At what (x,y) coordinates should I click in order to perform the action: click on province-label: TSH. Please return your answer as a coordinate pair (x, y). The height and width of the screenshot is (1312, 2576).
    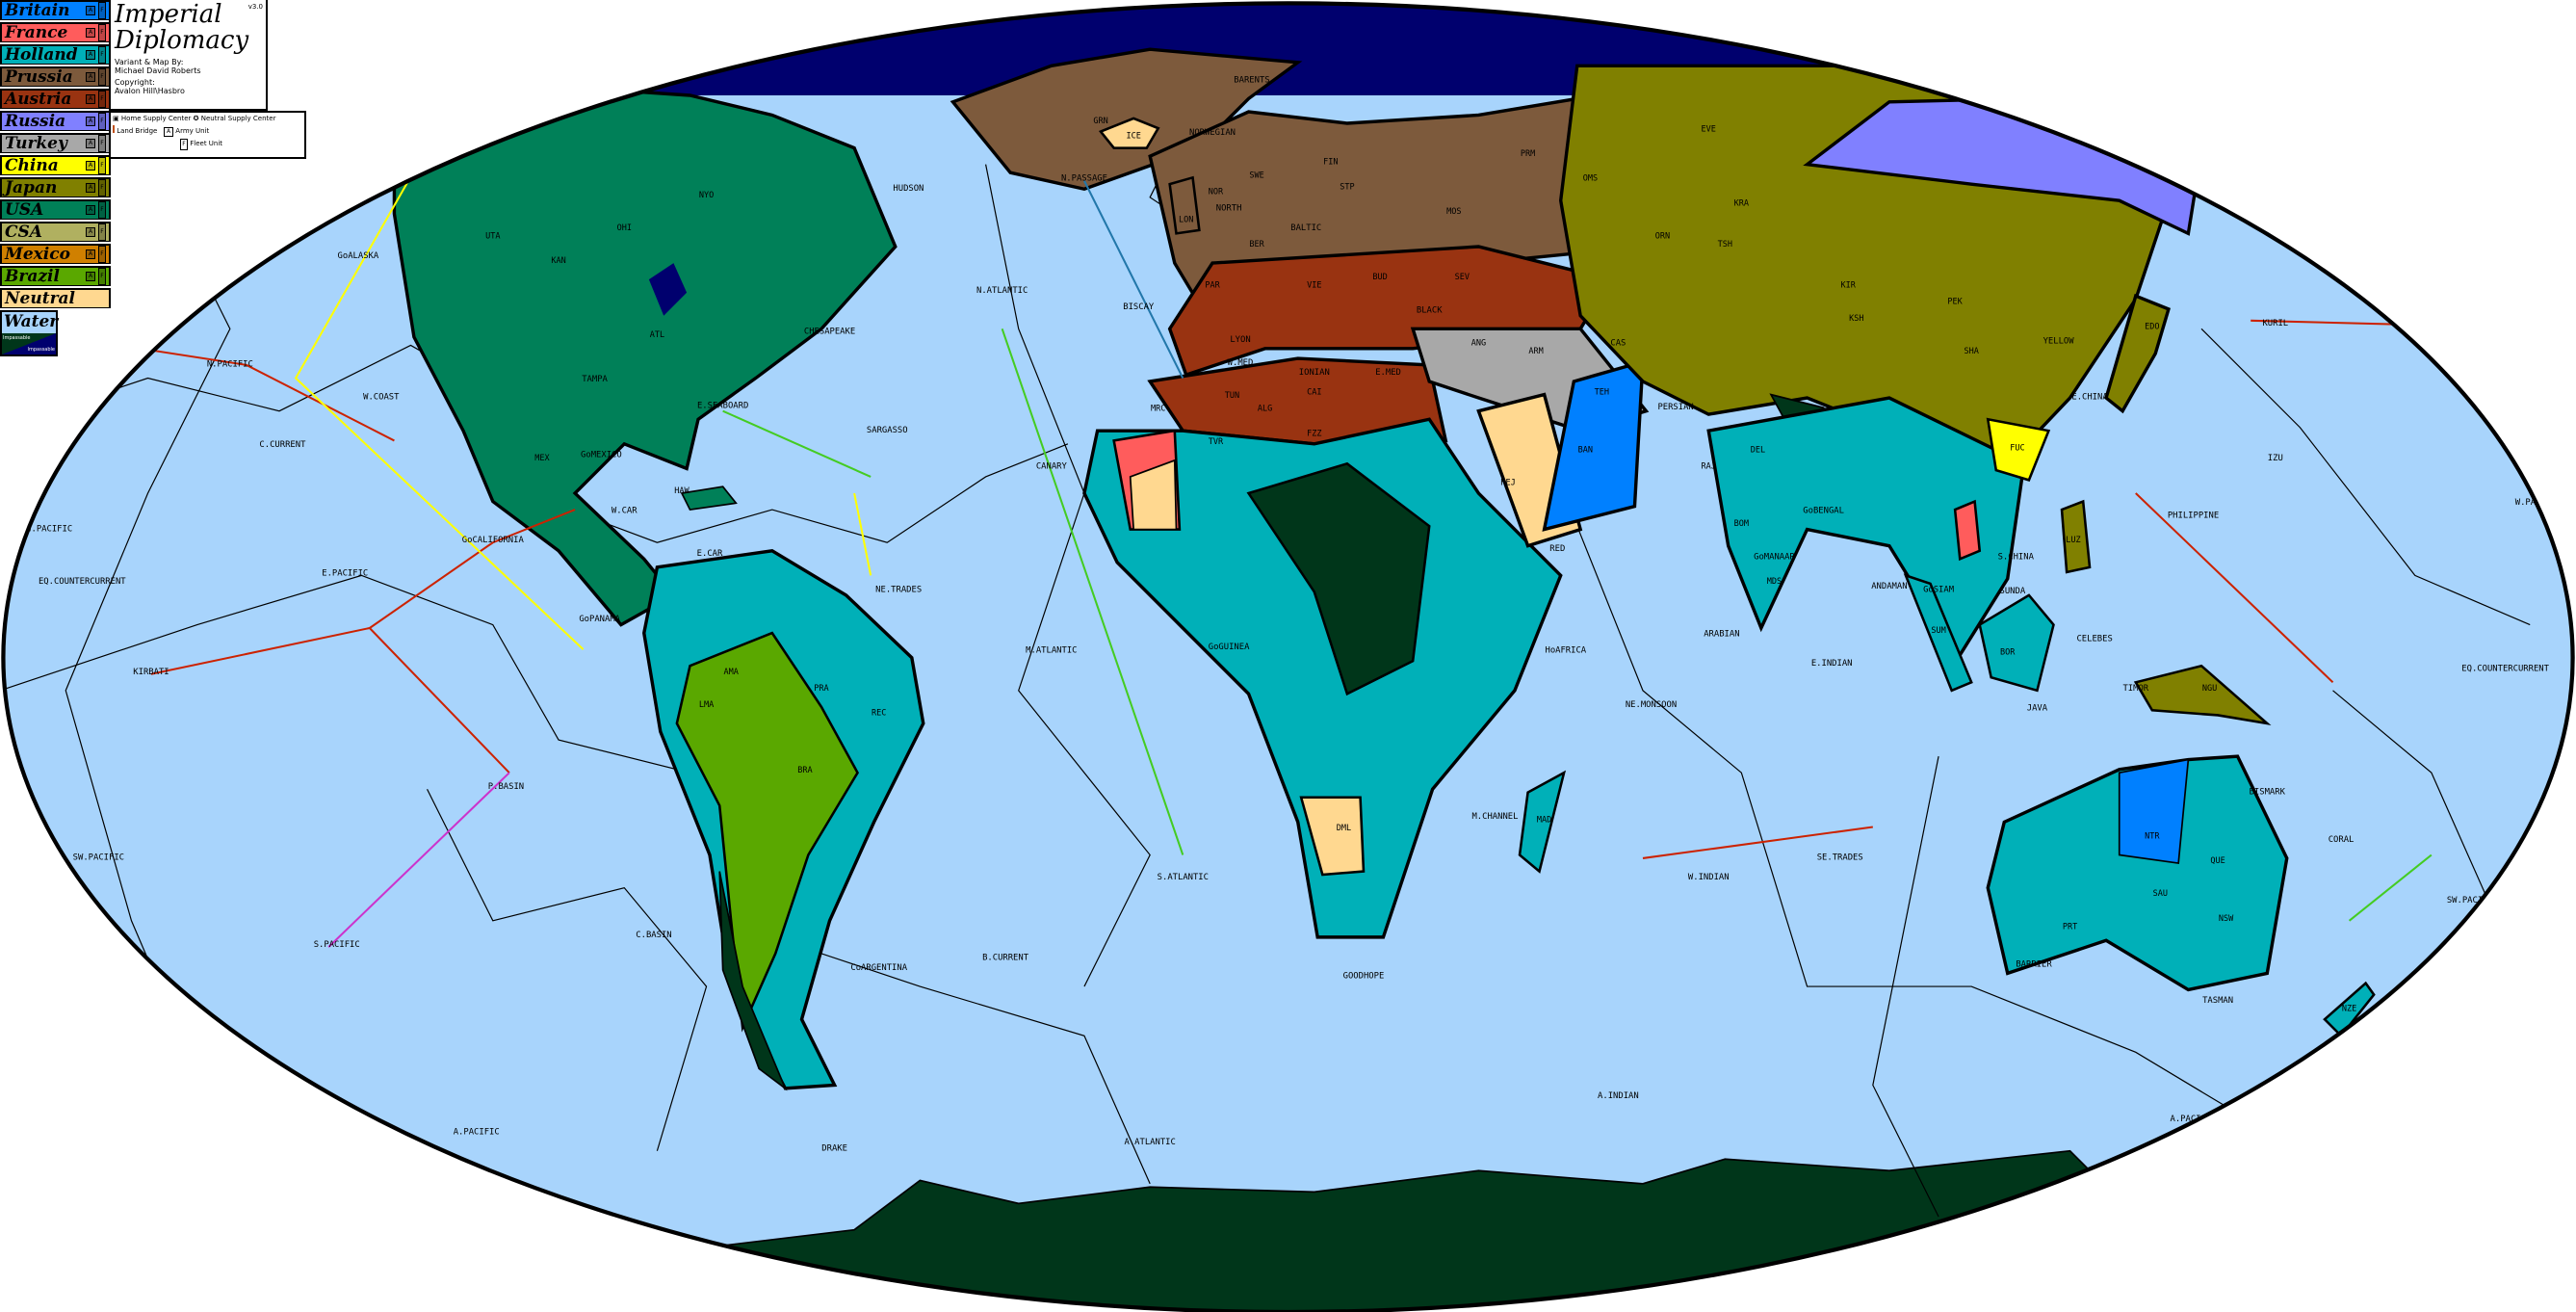
    Looking at the image, I should click on (1725, 244).